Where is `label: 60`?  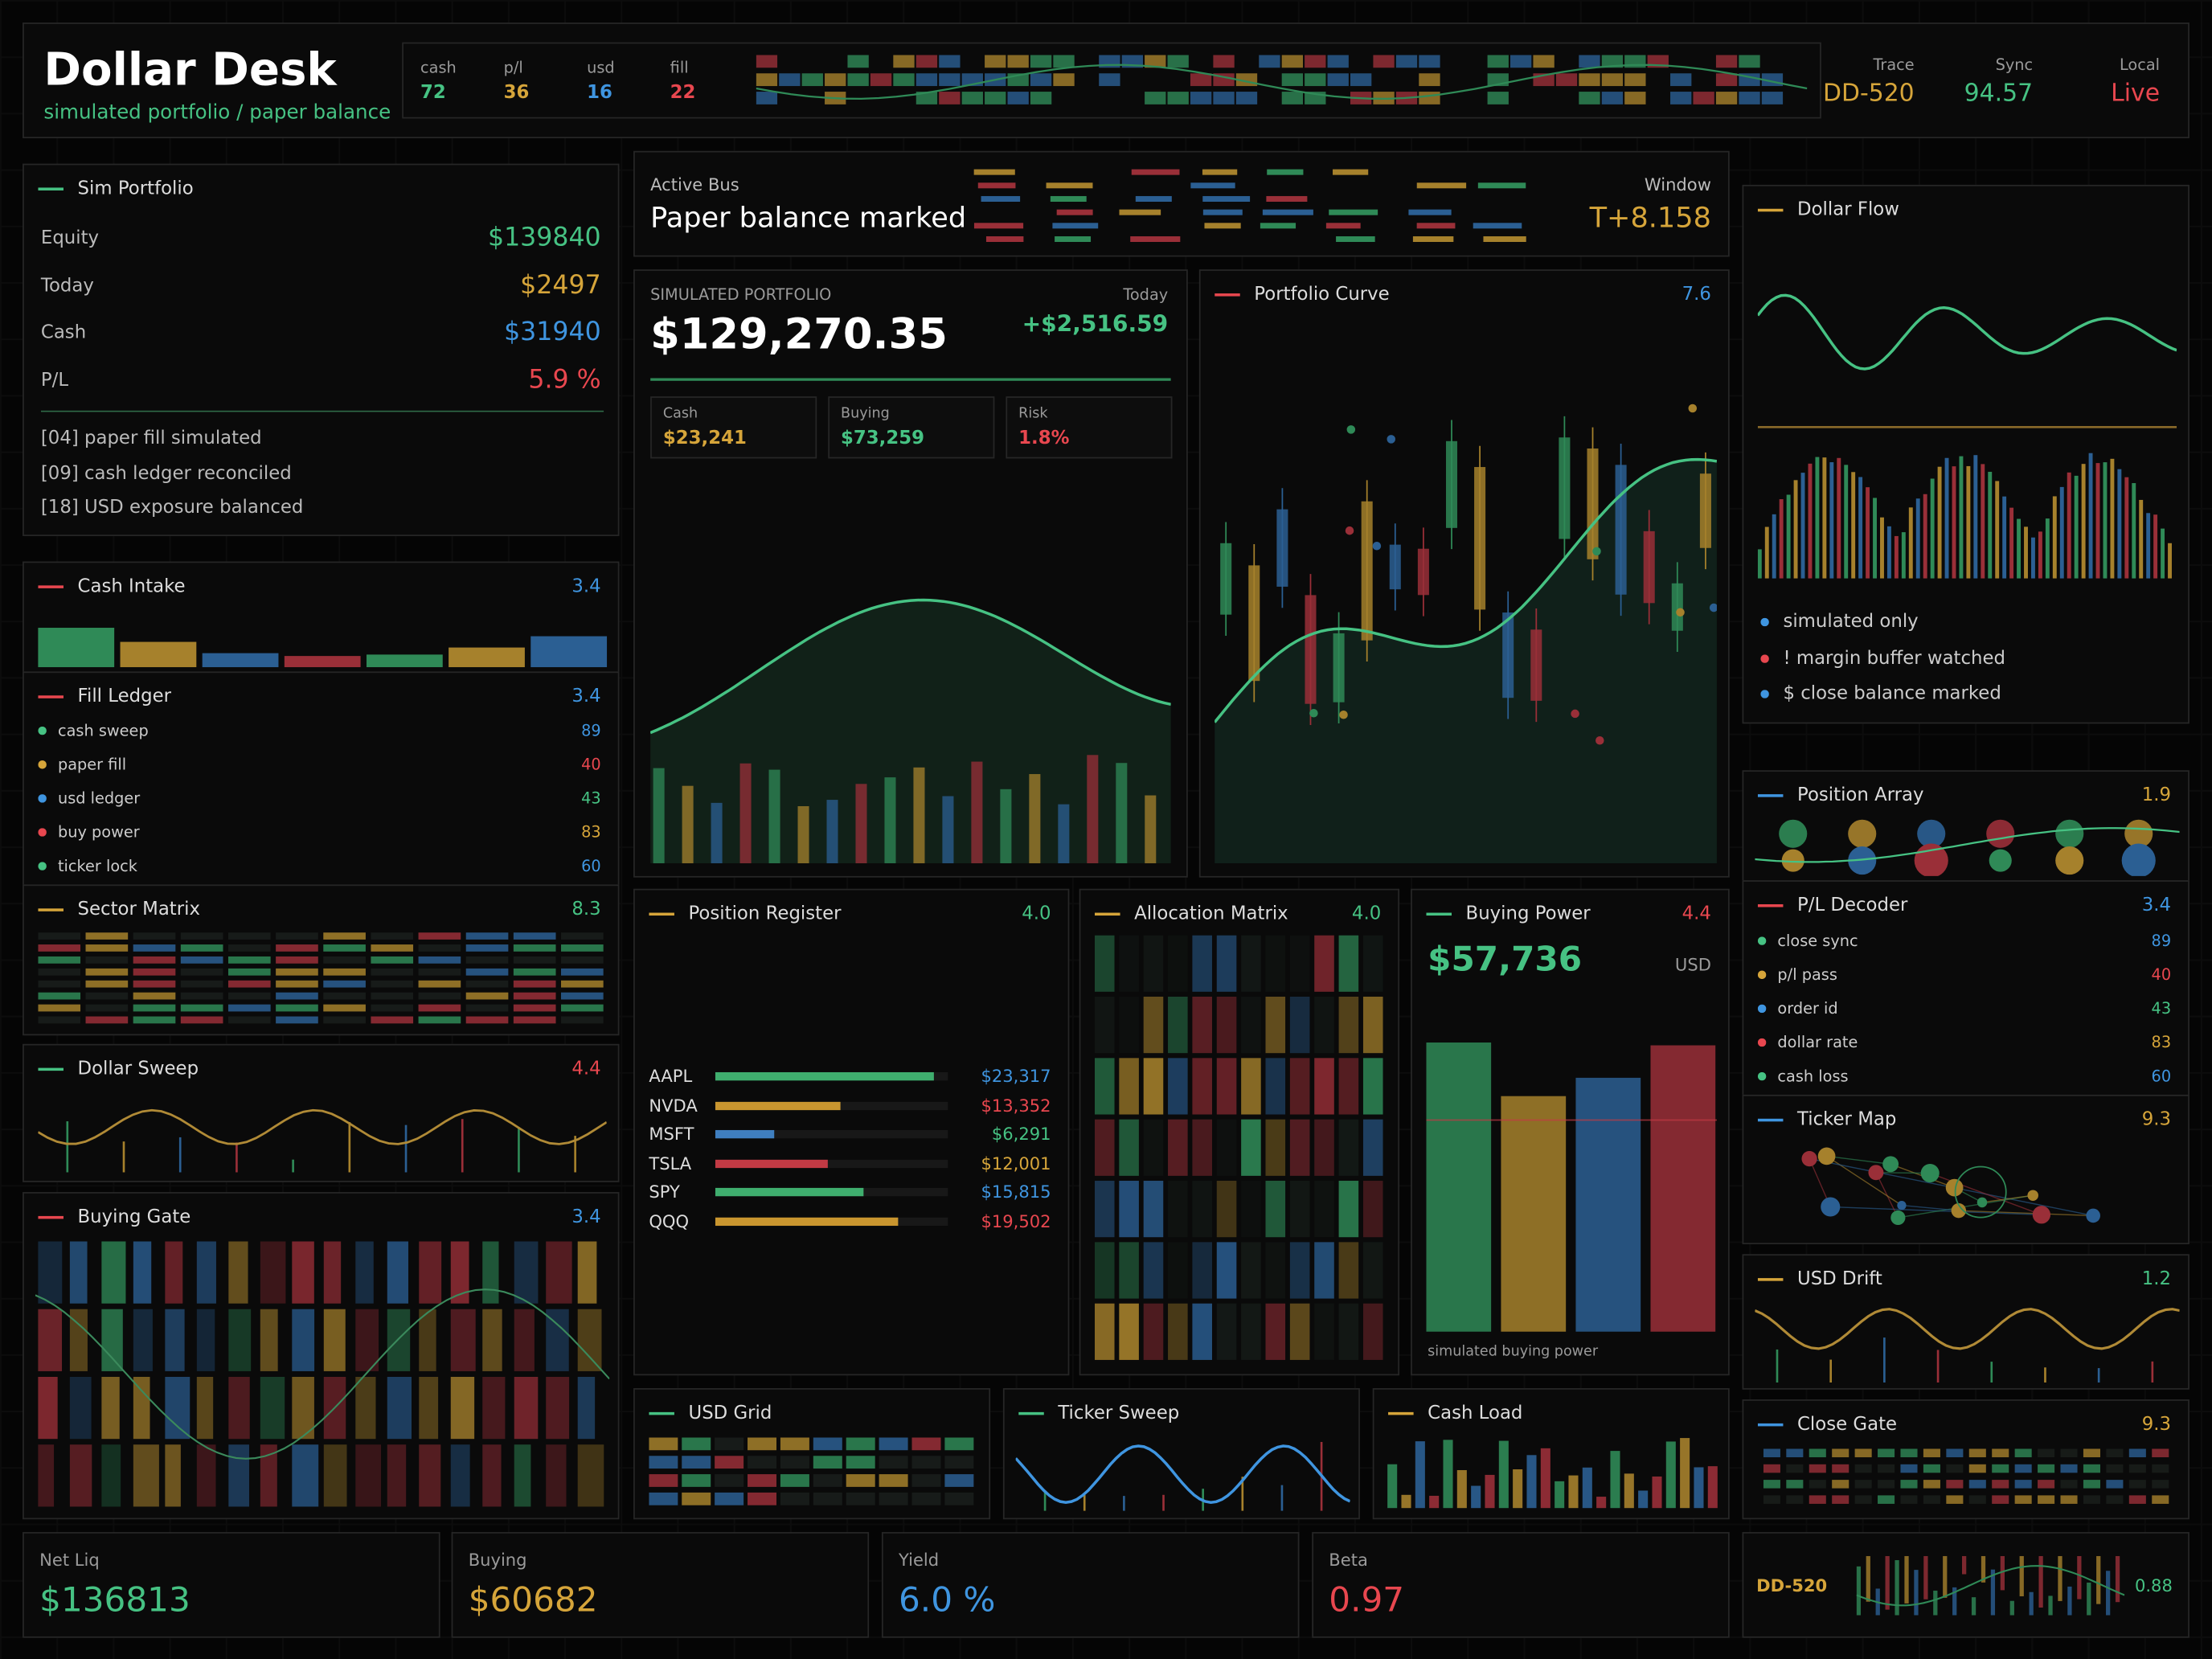
label: 60 is located at coordinates (2161, 1076).